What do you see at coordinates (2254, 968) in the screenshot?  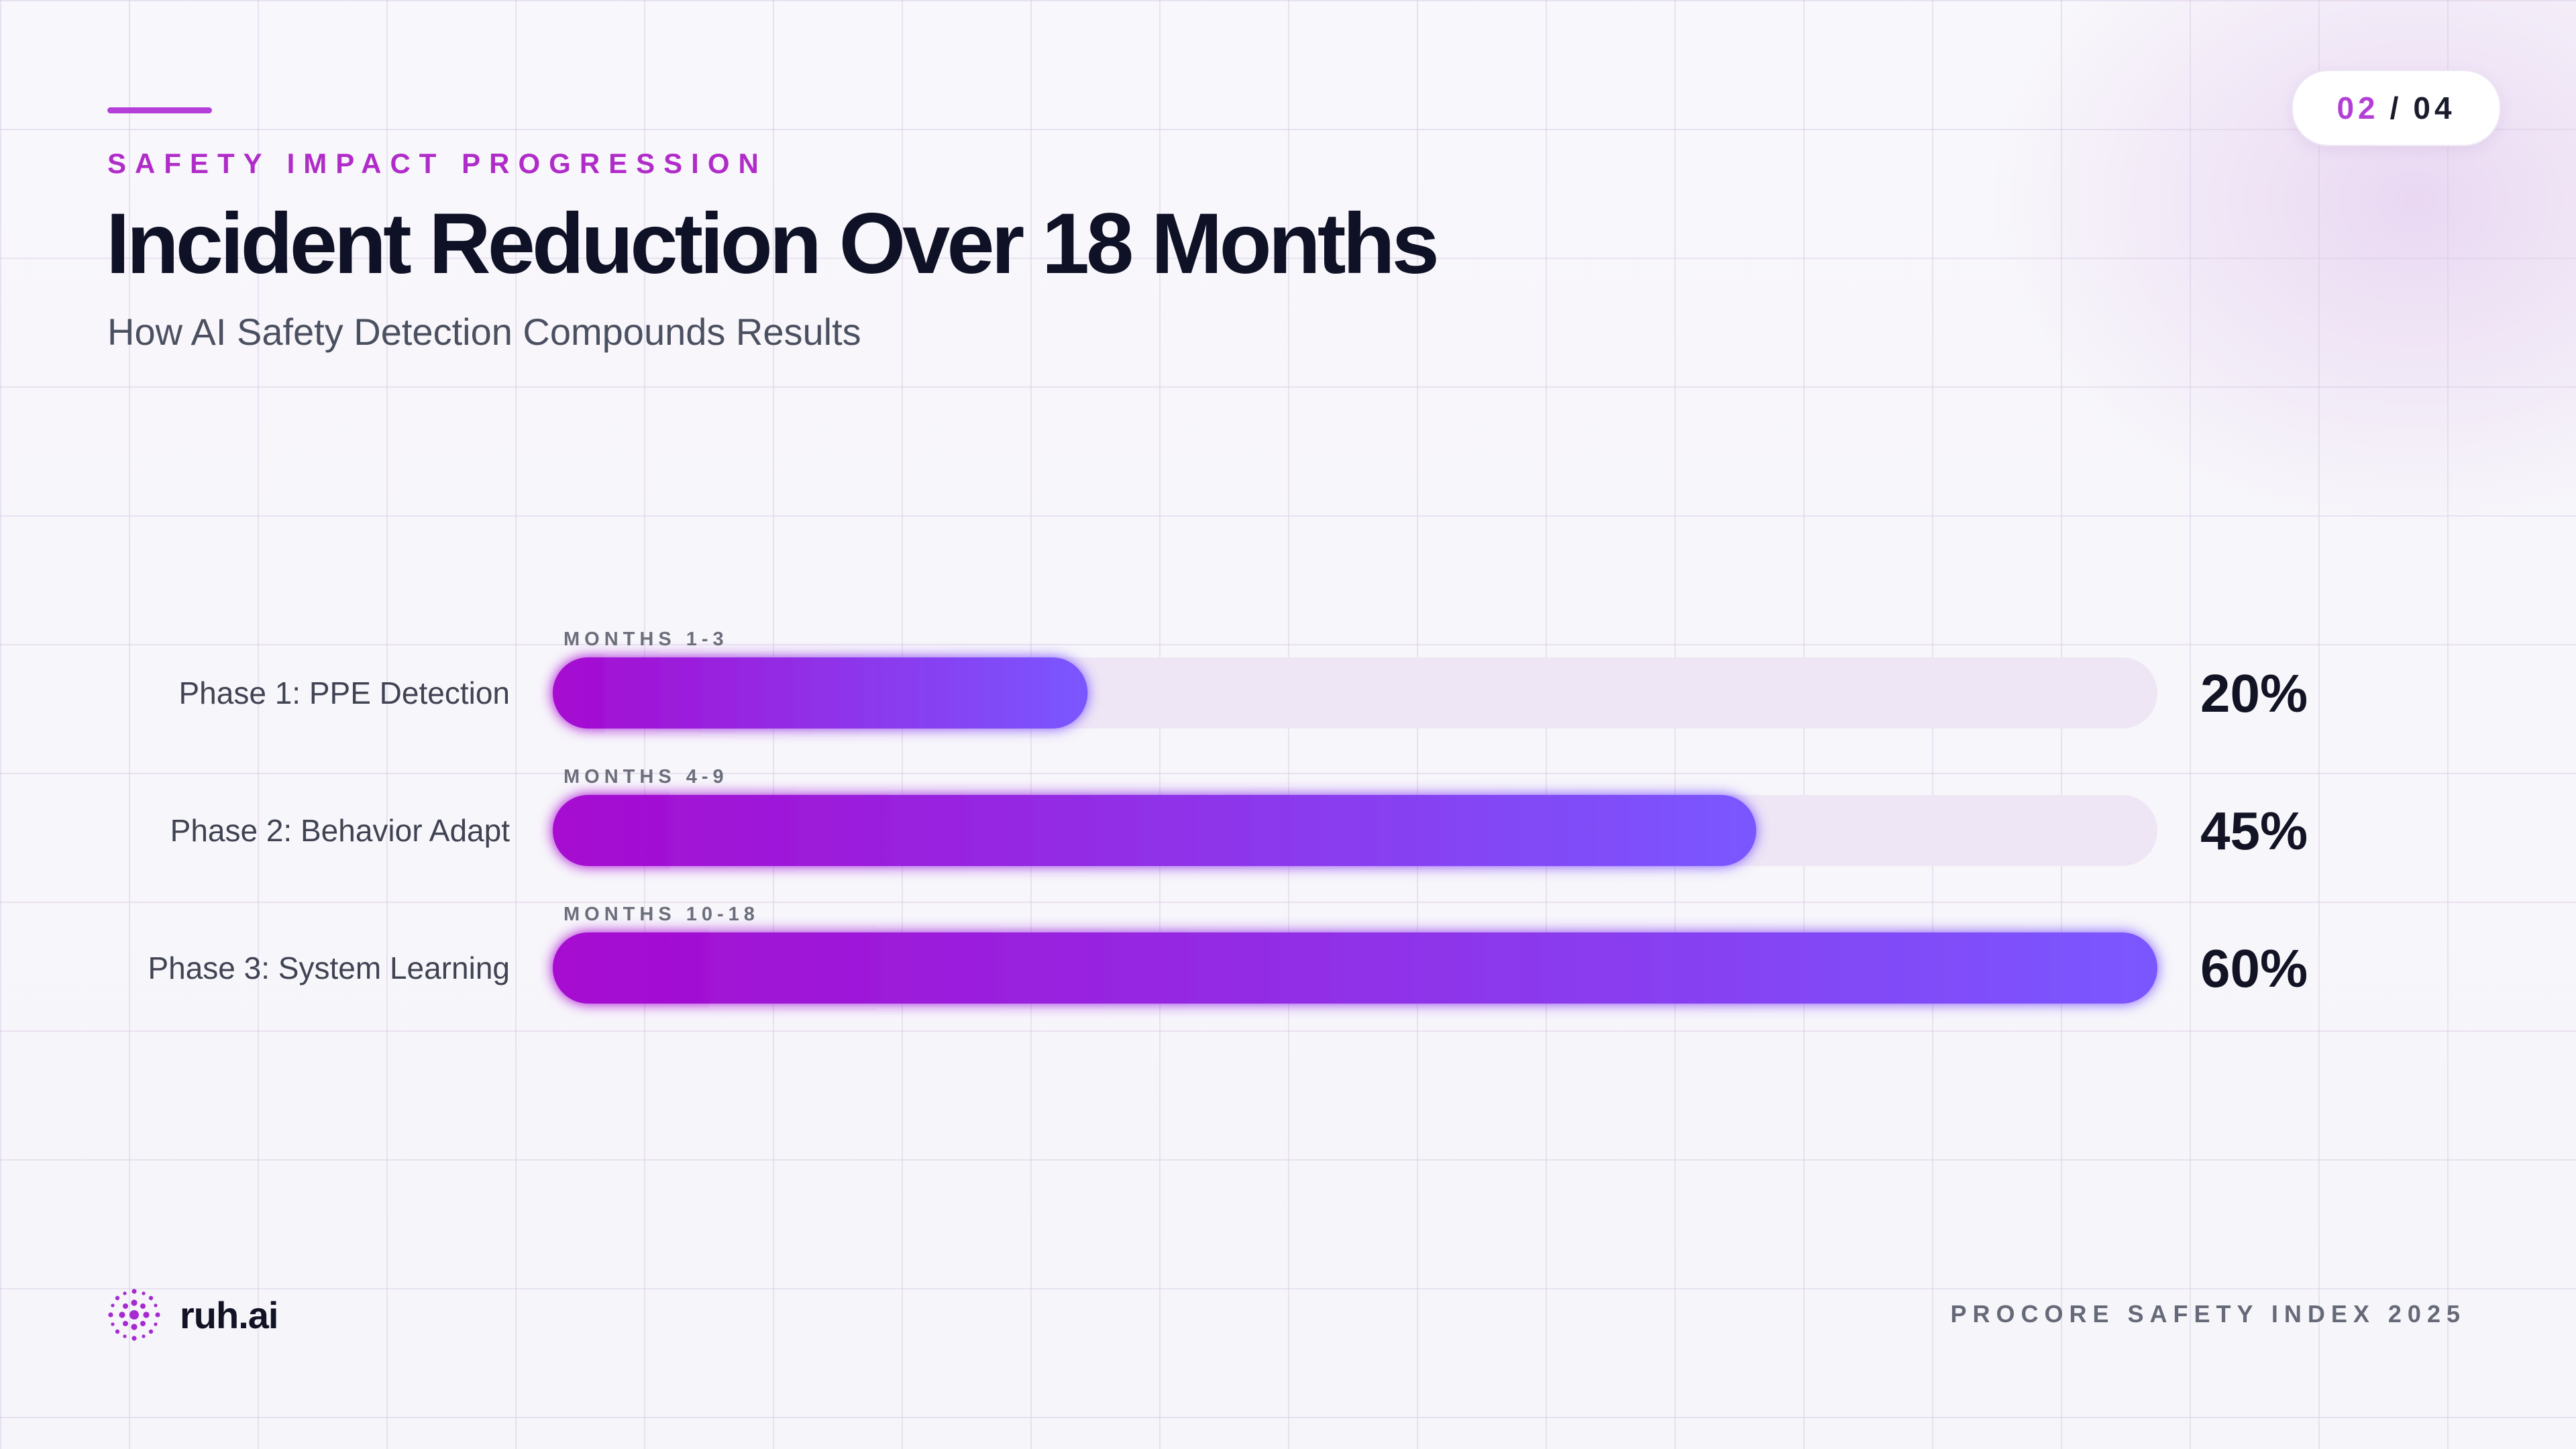 I see `value-label: 60%` at bounding box center [2254, 968].